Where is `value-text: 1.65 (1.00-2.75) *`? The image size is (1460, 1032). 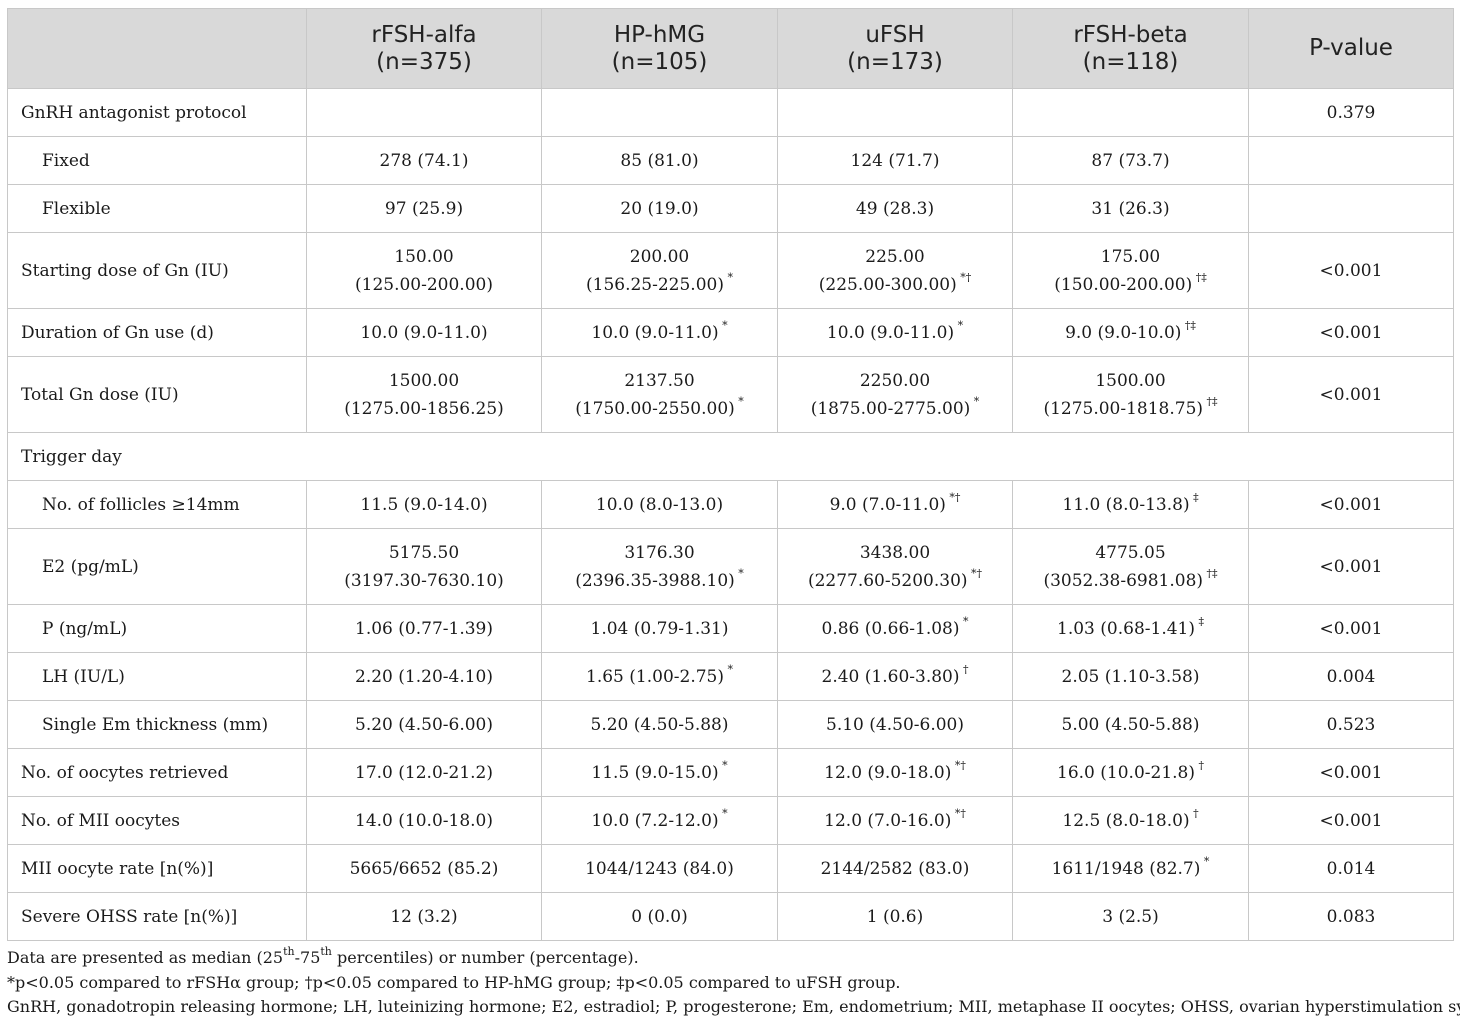 value-text: 1.65 (1.00-2.75) * is located at coordinates (659, 674).